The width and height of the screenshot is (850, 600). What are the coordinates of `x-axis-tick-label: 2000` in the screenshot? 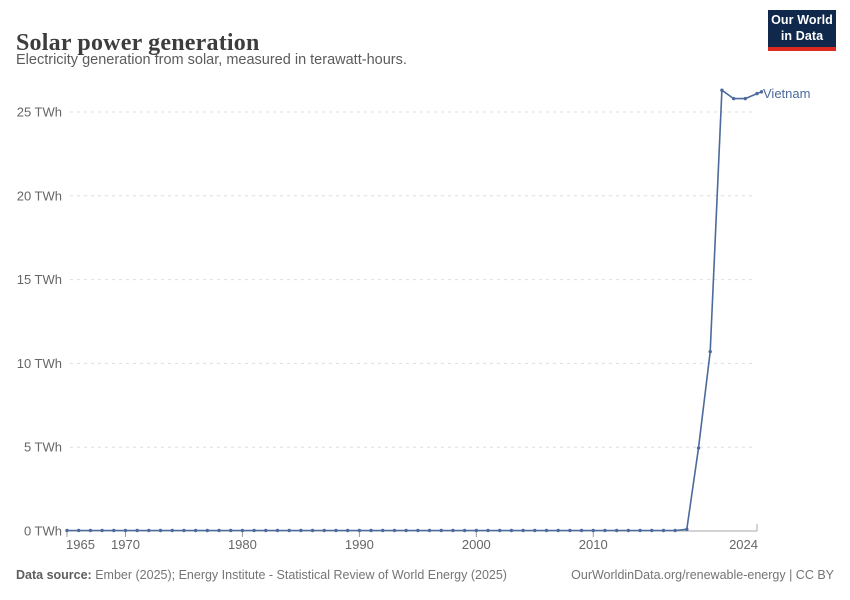 It's located at (476, 544).